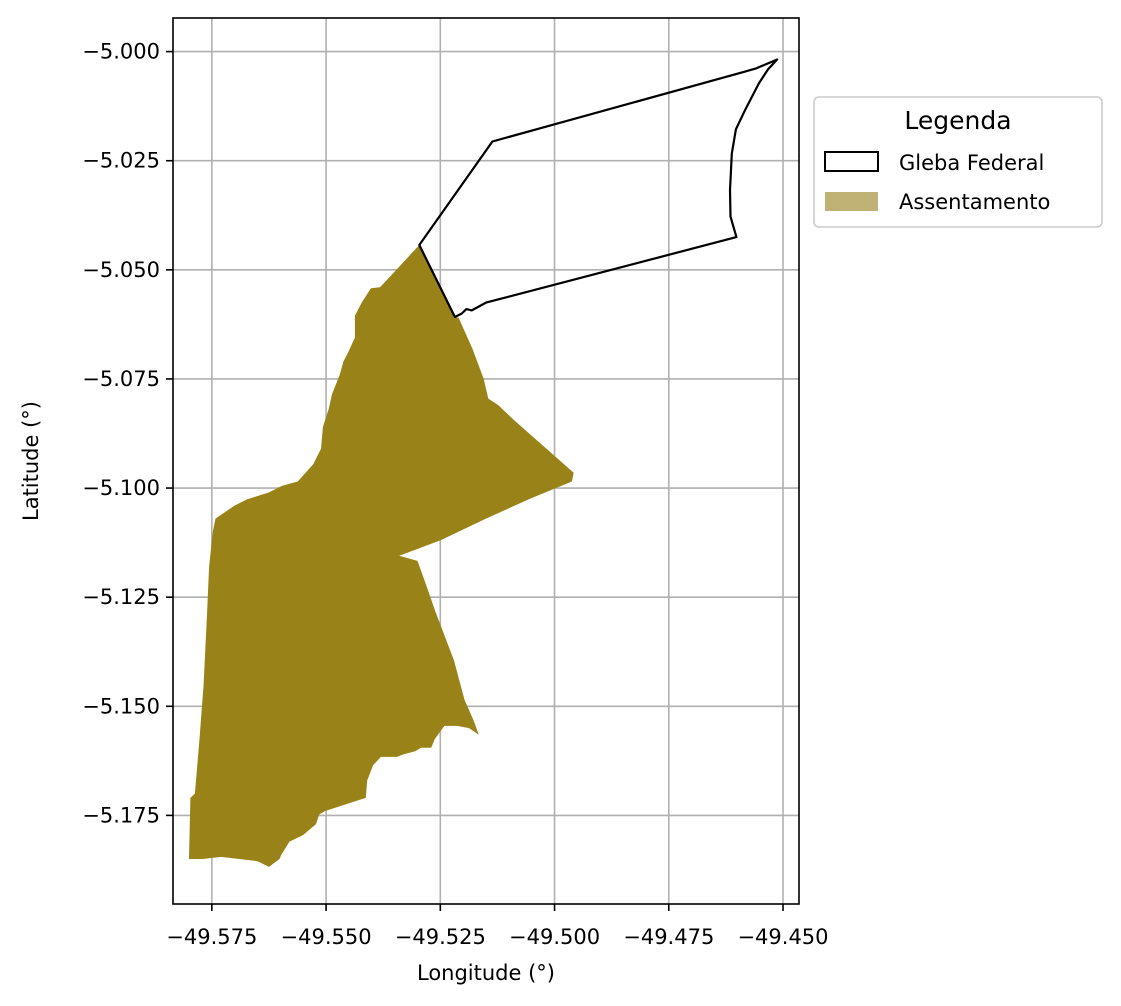 This screenshot has height=1006, width=1121. I want to click on y-tick-label: −5.175, so click(121, 815).